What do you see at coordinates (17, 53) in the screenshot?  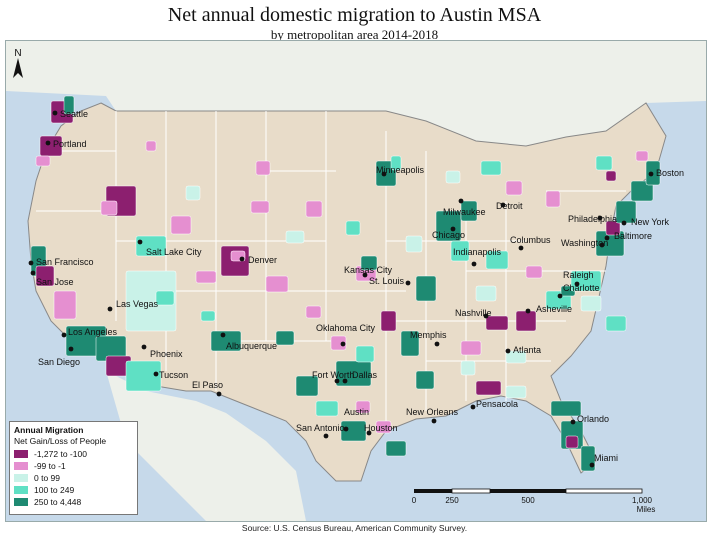 I see `north-label: N` at bounding box center [17, 53].